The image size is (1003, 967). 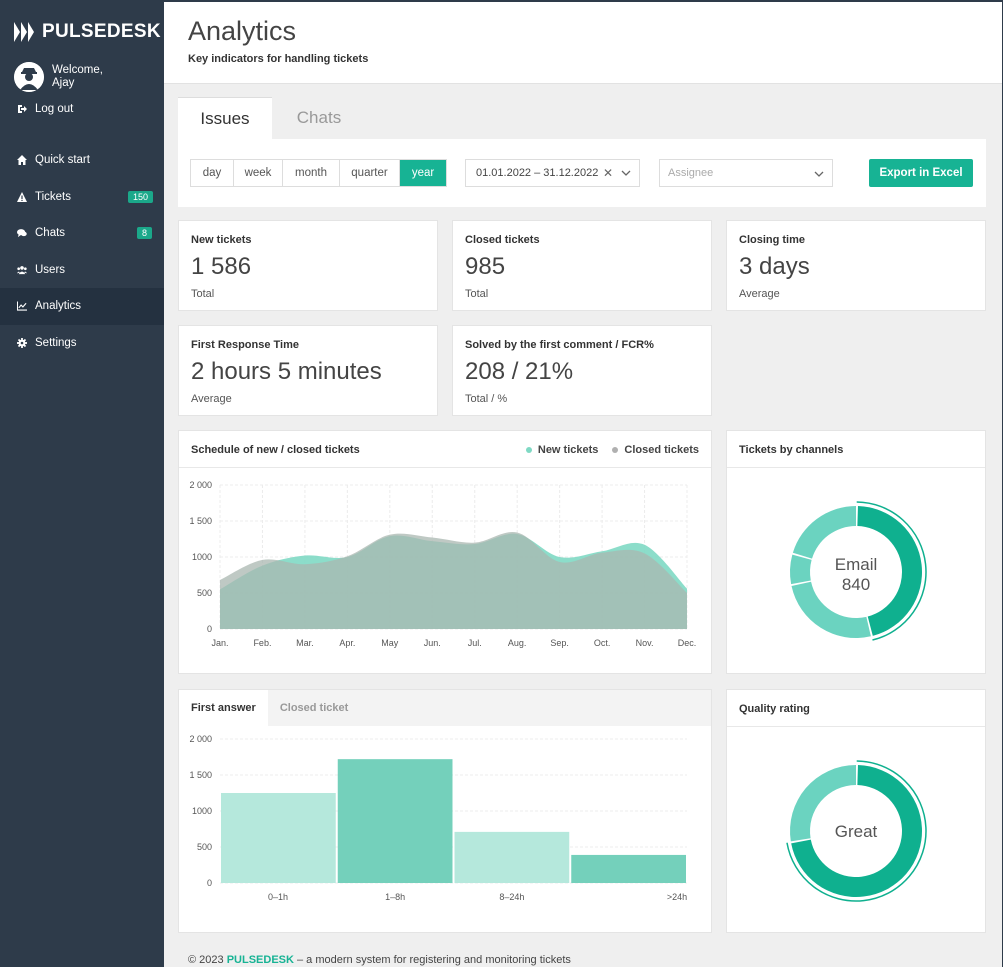 What do you see at coordinates (921, 173) in the screenshot?
I see `export-excel-button: Export in Excel` at bounding box center [921, 173].